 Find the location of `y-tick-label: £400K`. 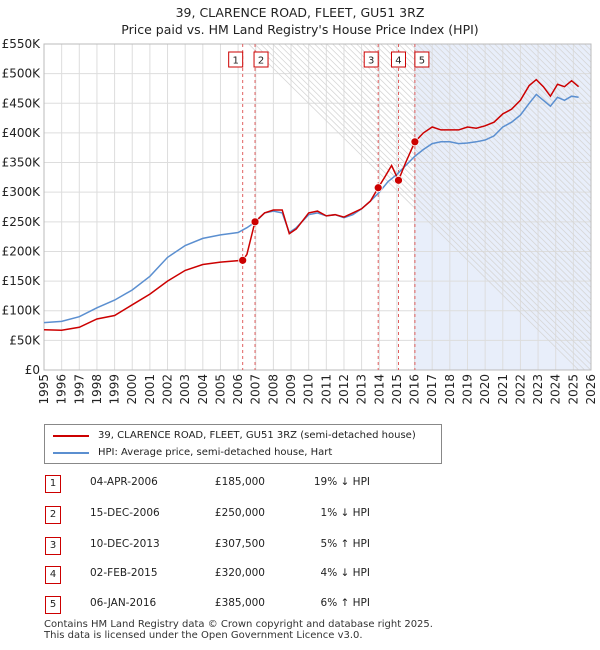

y-tick-label: £400K is located at coordinates (22, 133).